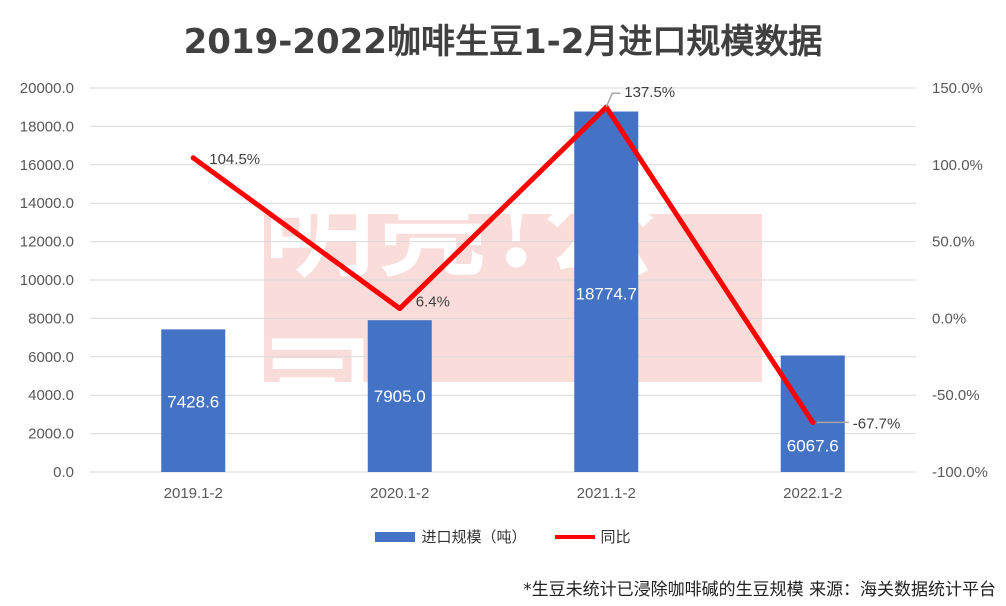 This screenshot has height=606, width=1006. What do you see at coordinates (51, 357) in the screenshot?
I see `left-tick-label: 6000.0` at bounding box center [51, 357].